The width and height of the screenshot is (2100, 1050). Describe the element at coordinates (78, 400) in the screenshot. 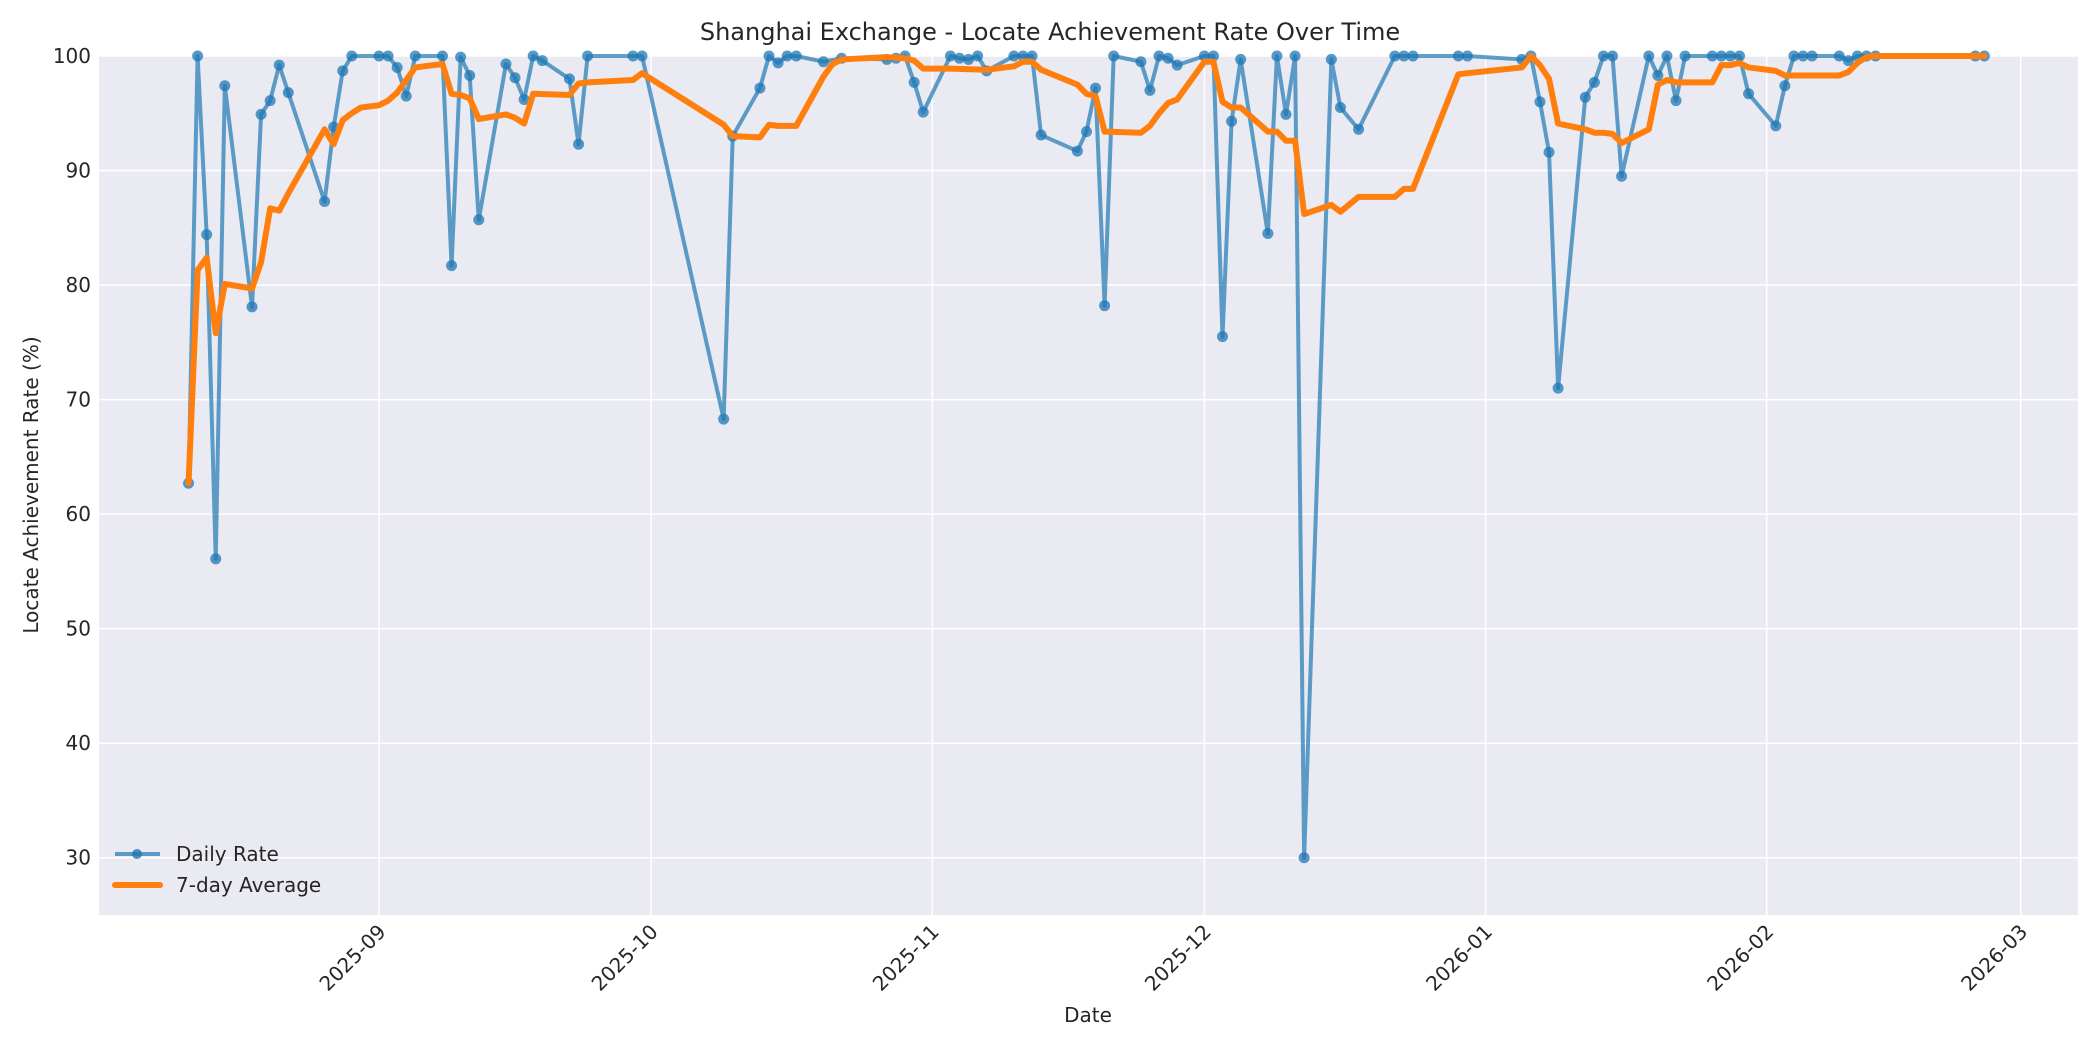

I see `y-tick-label: 70` at that location.